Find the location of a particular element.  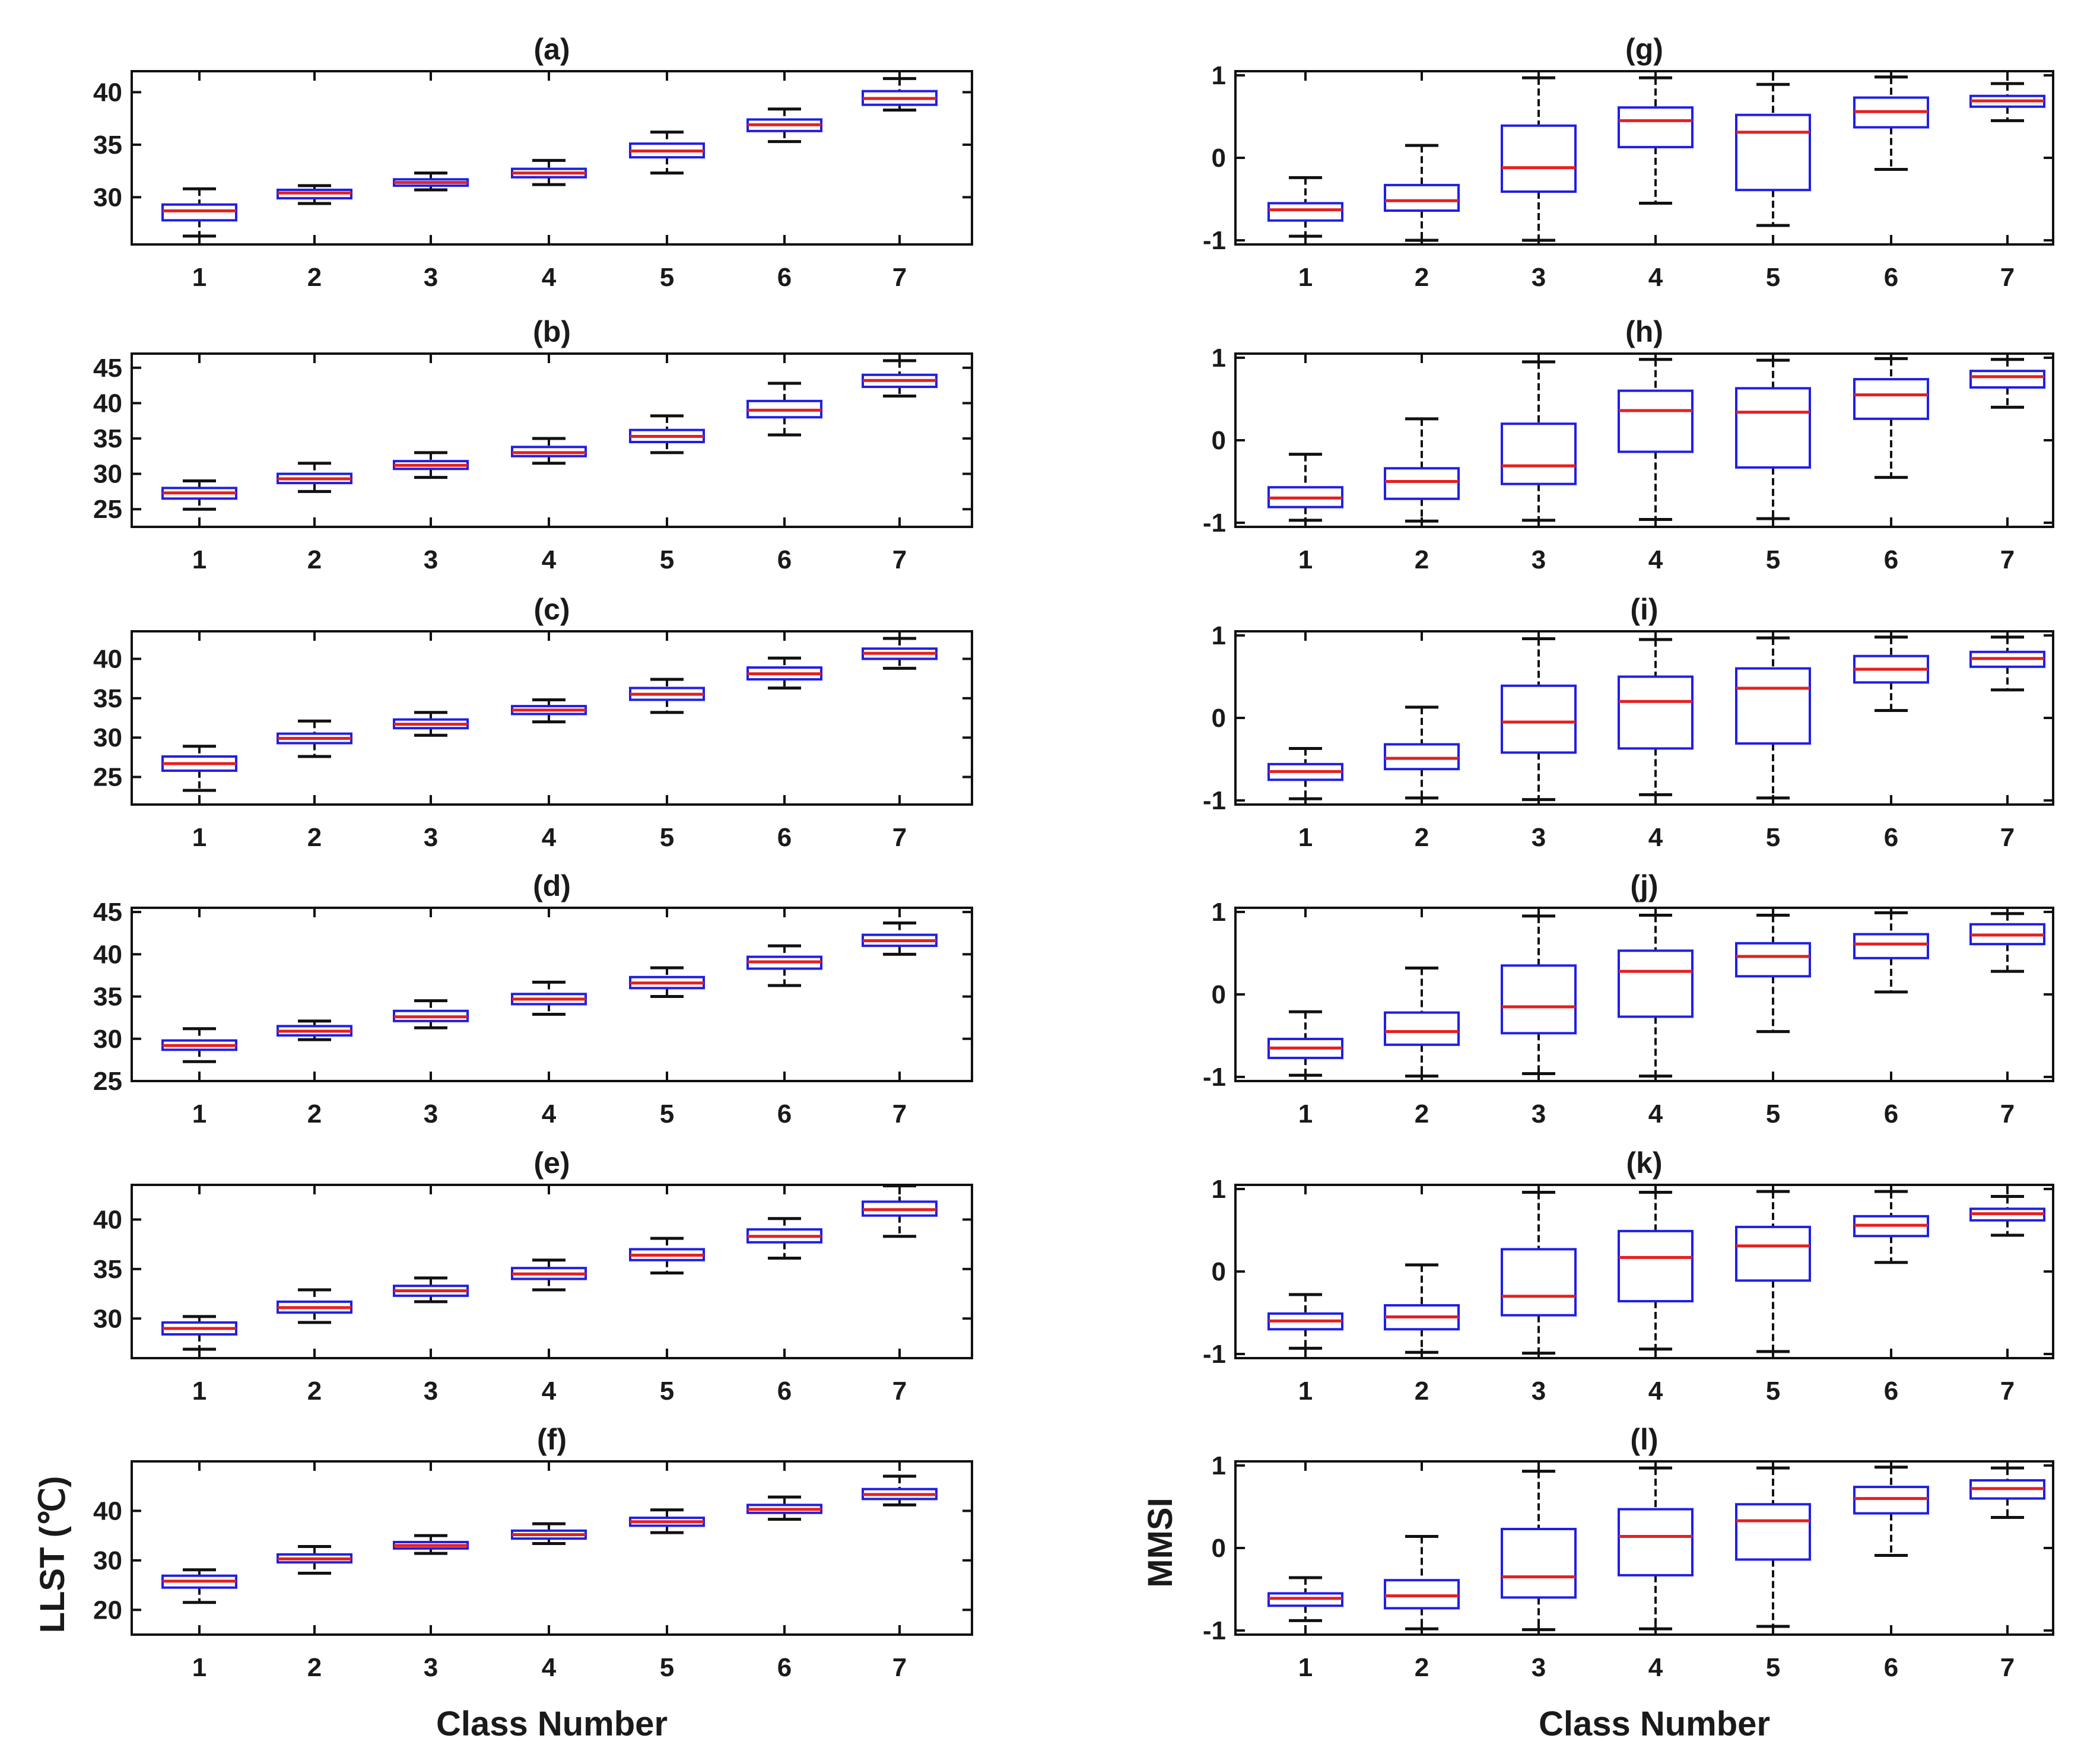

panel-k: (k) -1 0 1 1 2 3 4 5 6 7 is located at coordinates (1629, 1276).